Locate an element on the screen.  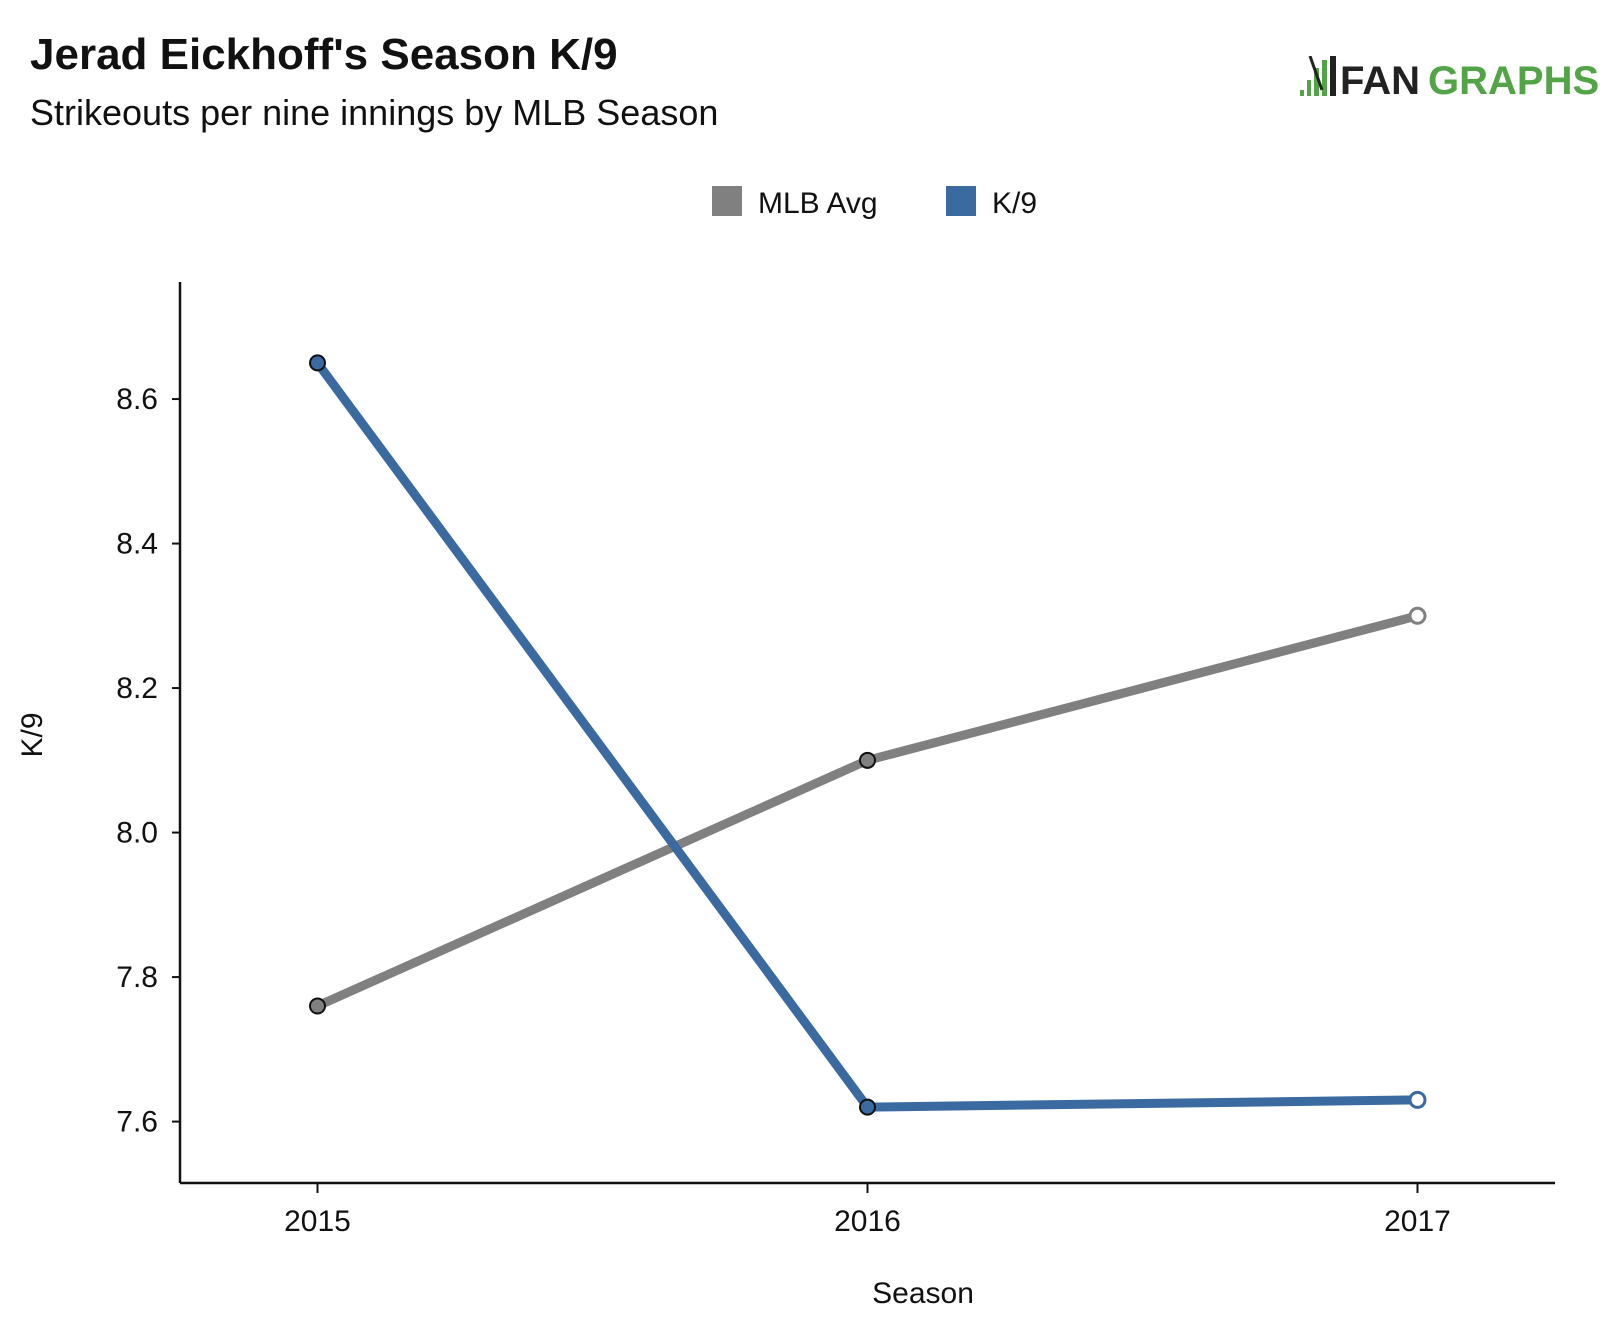
fangraphs-logo: FAN GRAPHS is located at coordinates (1449, 79).